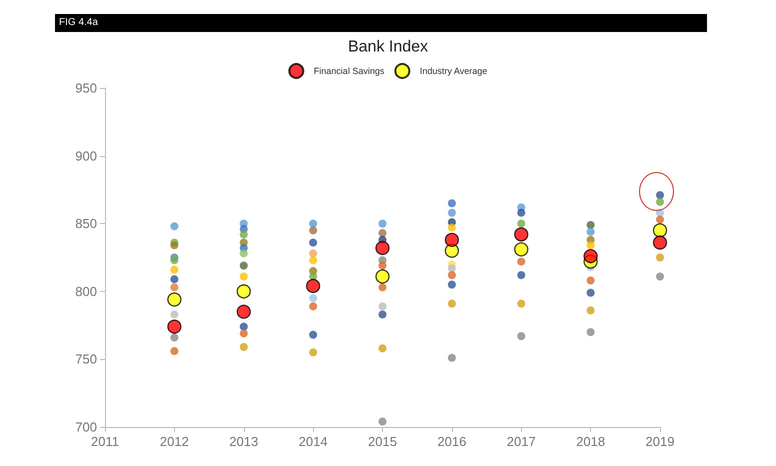 Image resolution: width=776 pixels, height=466 pixels. I want to click on x-tick-label: 2013, so click(243, 441).